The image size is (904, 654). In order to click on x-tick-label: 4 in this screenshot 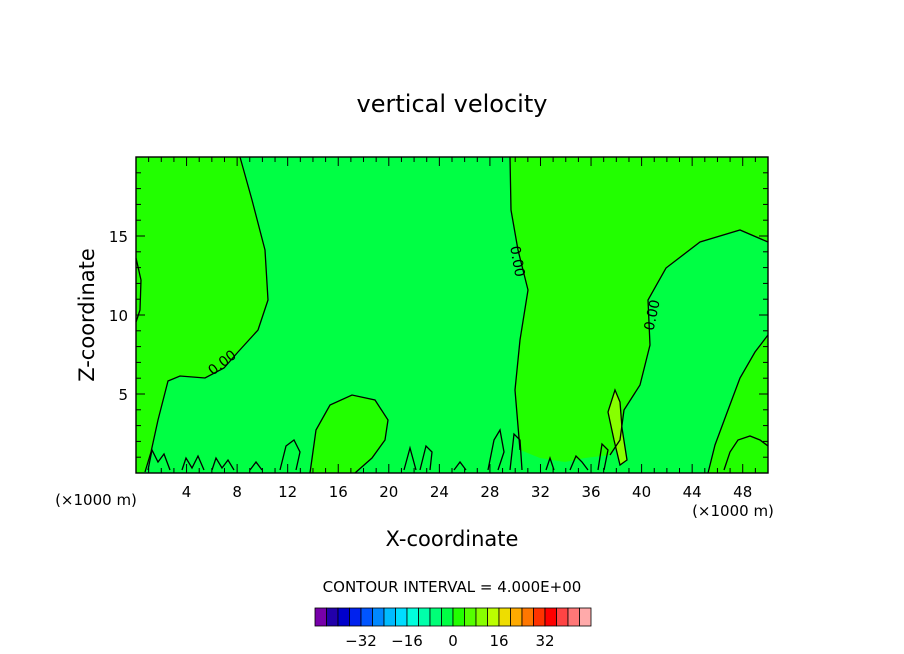, I will do `click(187, 492)`.